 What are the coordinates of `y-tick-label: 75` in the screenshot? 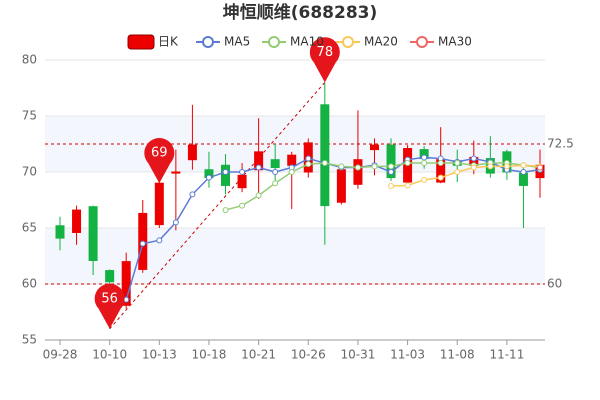 It's located at (29, 116).